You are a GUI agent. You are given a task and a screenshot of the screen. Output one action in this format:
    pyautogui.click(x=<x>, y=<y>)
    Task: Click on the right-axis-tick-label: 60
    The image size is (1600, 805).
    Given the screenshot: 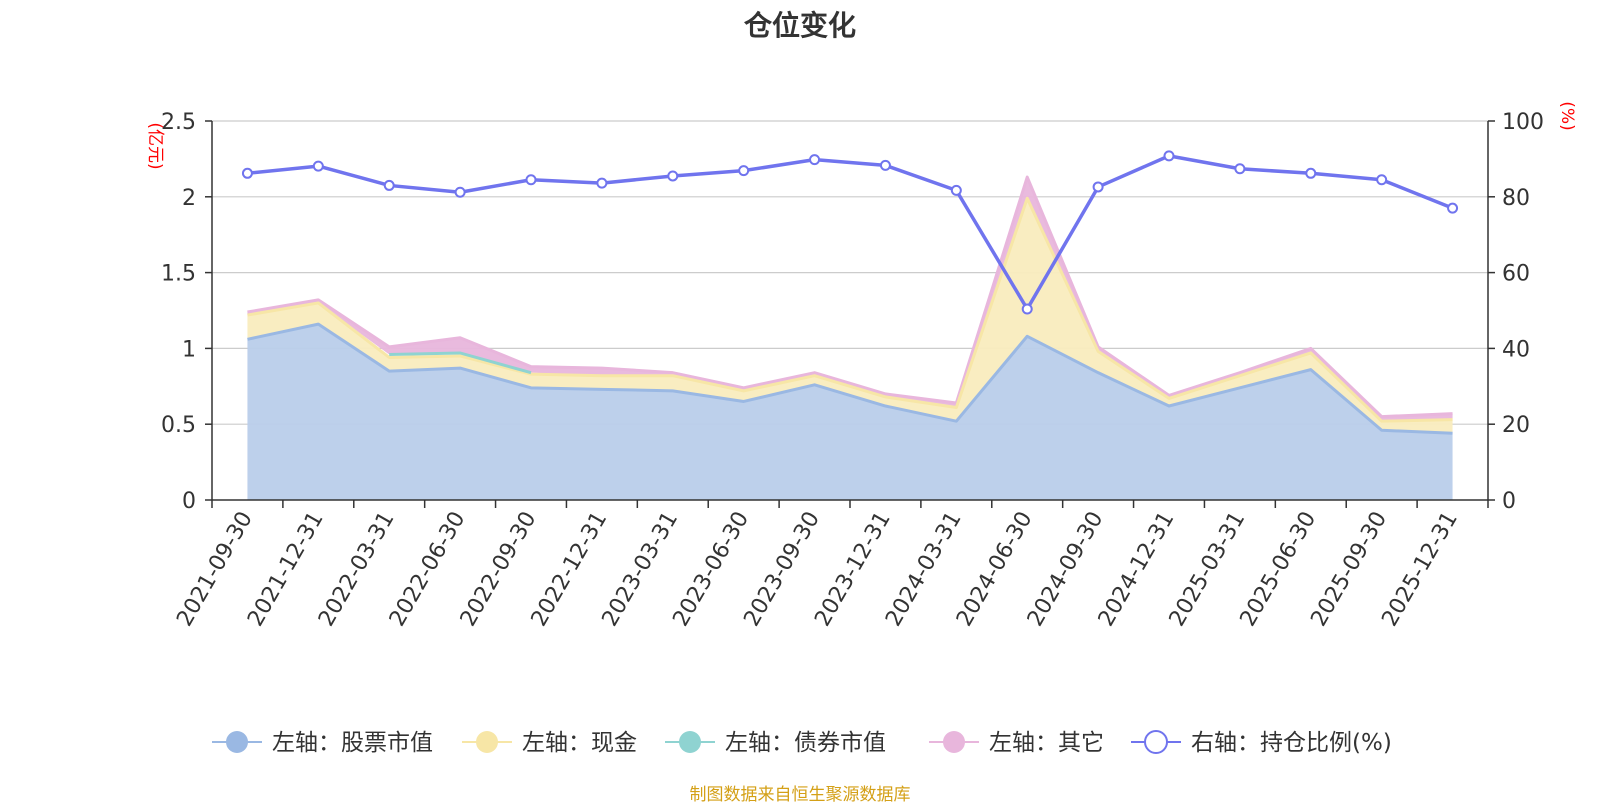 What is the action you would take?
    pyautogui.click(x=1516, y=274)
    